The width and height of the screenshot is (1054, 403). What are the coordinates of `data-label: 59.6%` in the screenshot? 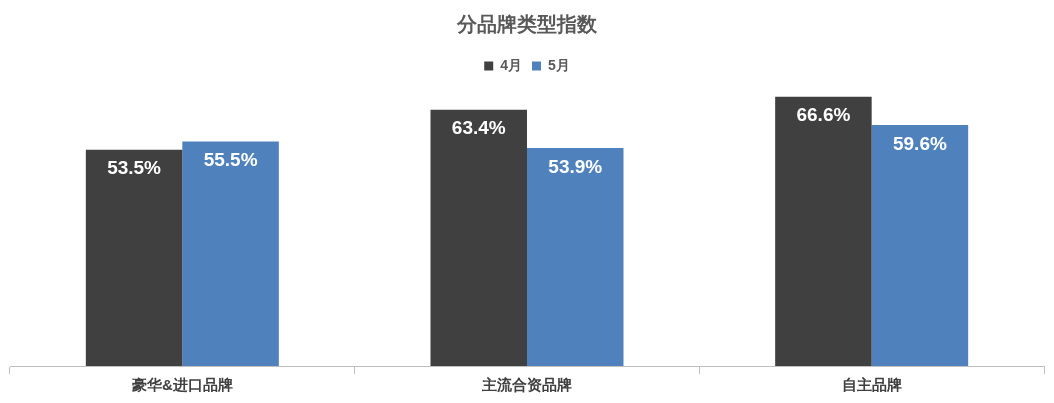 It's located at (919, 143).